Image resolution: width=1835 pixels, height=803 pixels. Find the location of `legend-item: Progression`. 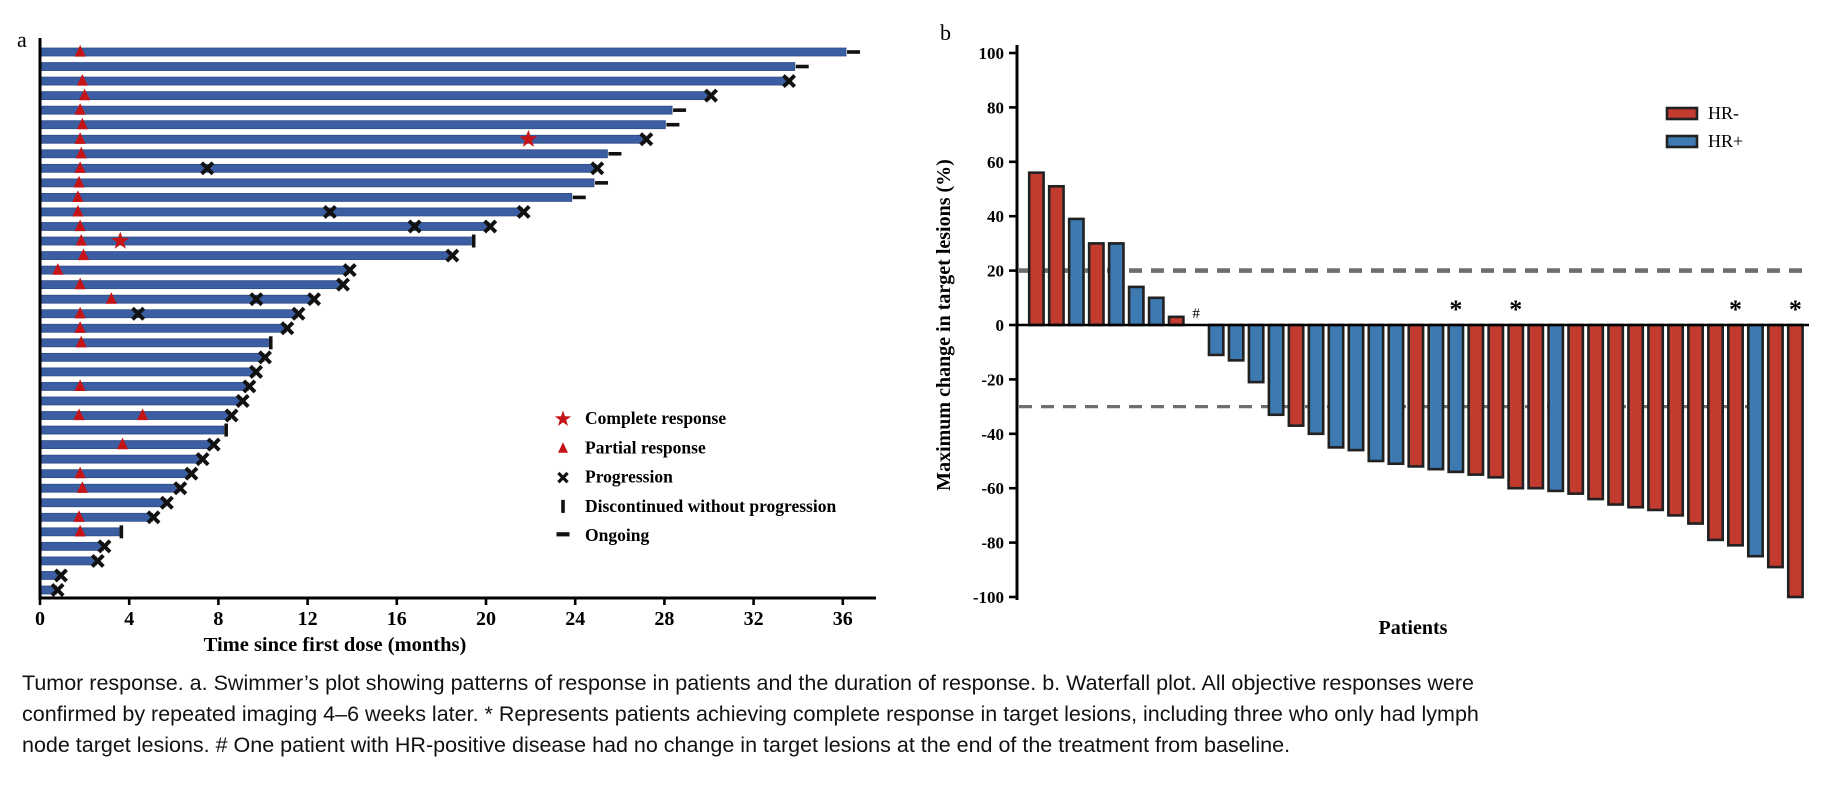

legend-item: Progression is located at coordinates (615, 477).